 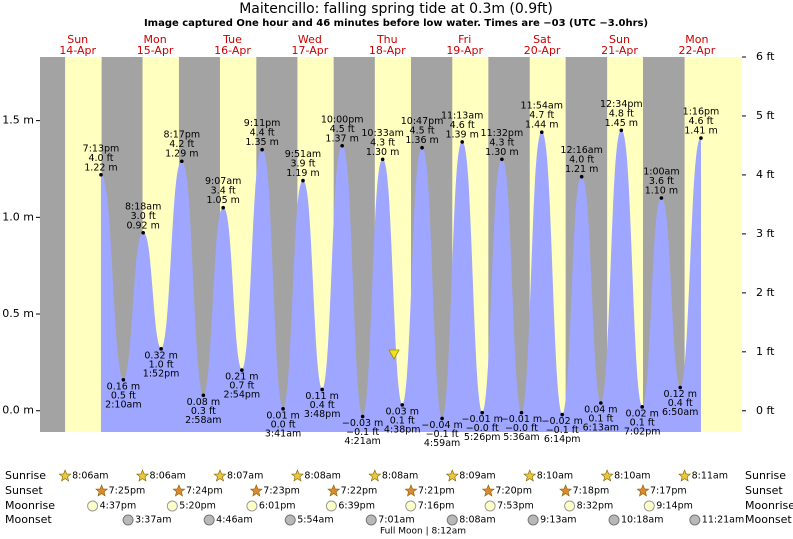 What do you see at coordinates (283, 433) in the screenshot?
I see `tide-time: 3:41am` at bounding box center [283, 433].